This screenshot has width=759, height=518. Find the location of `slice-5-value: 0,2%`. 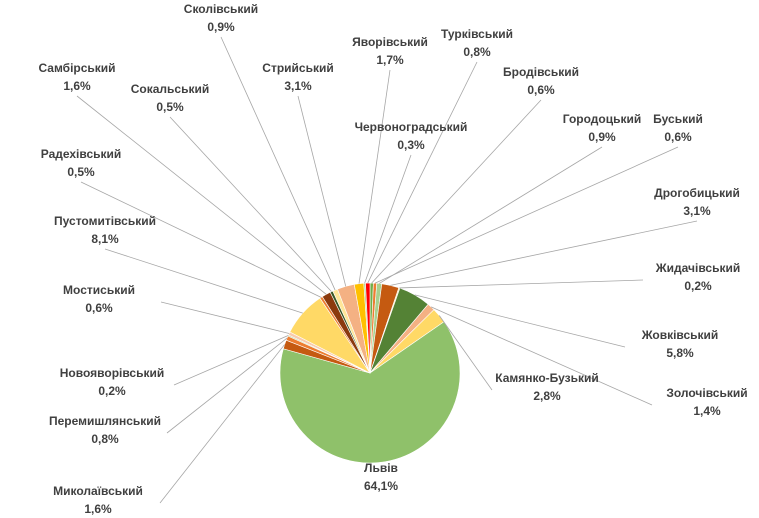

slice-5-value: 0,2% is located at coordinates (698, 286).